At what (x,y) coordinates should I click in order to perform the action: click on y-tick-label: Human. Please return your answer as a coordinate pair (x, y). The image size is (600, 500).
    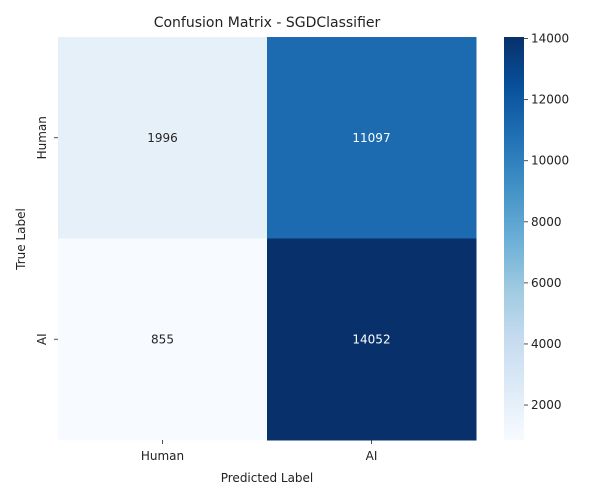
    Looking at the image, I should click on (42, 137).